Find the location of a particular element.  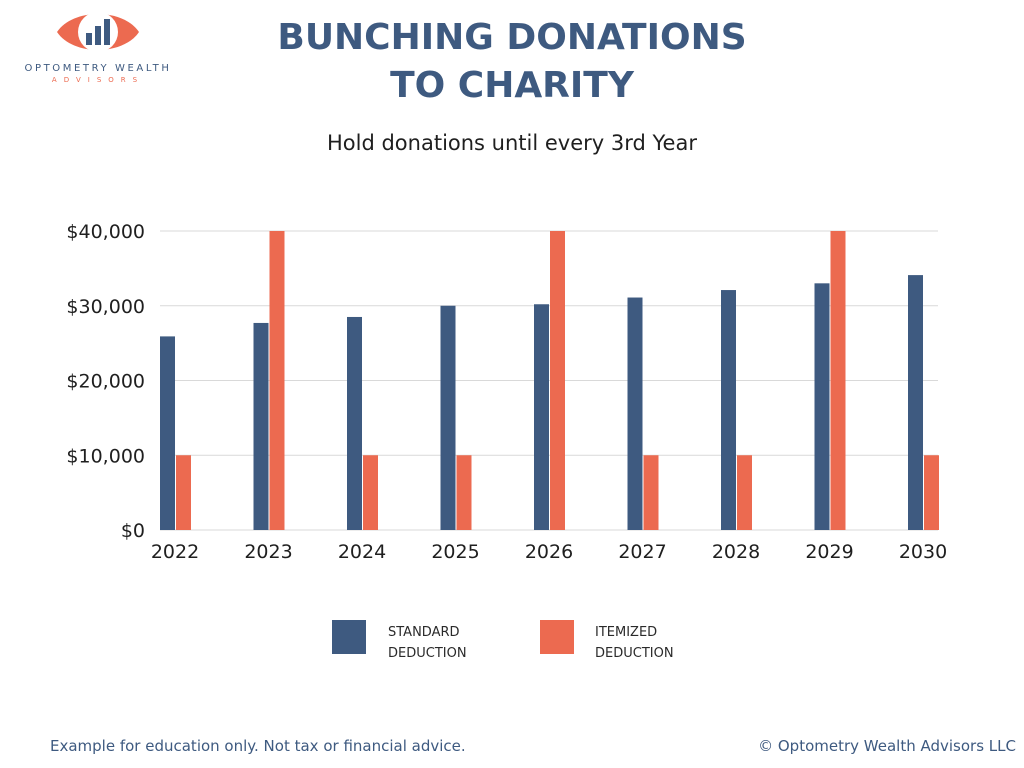

x-tick-label: 2027 is located at coordinates (642, 552).